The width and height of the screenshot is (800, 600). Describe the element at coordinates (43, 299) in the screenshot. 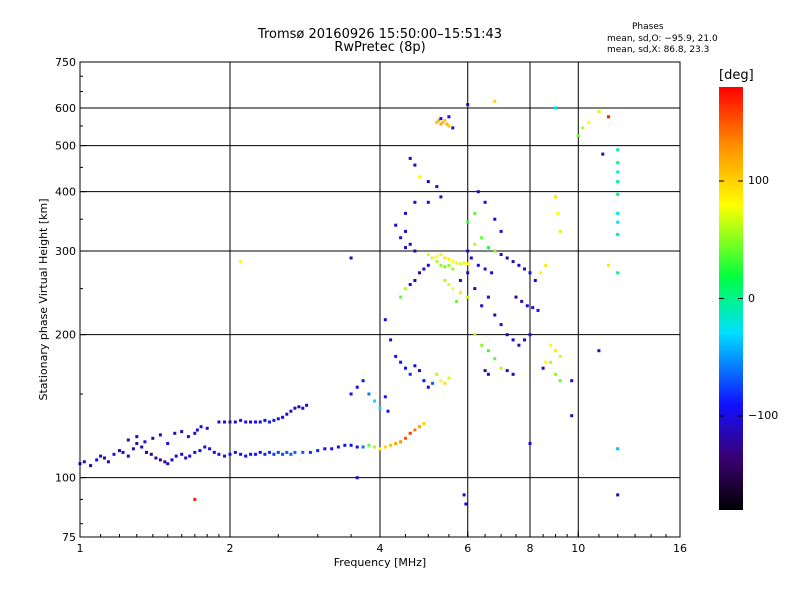

I see `y-axis-title: Stationary phase Virtual Height [km]` at that location.